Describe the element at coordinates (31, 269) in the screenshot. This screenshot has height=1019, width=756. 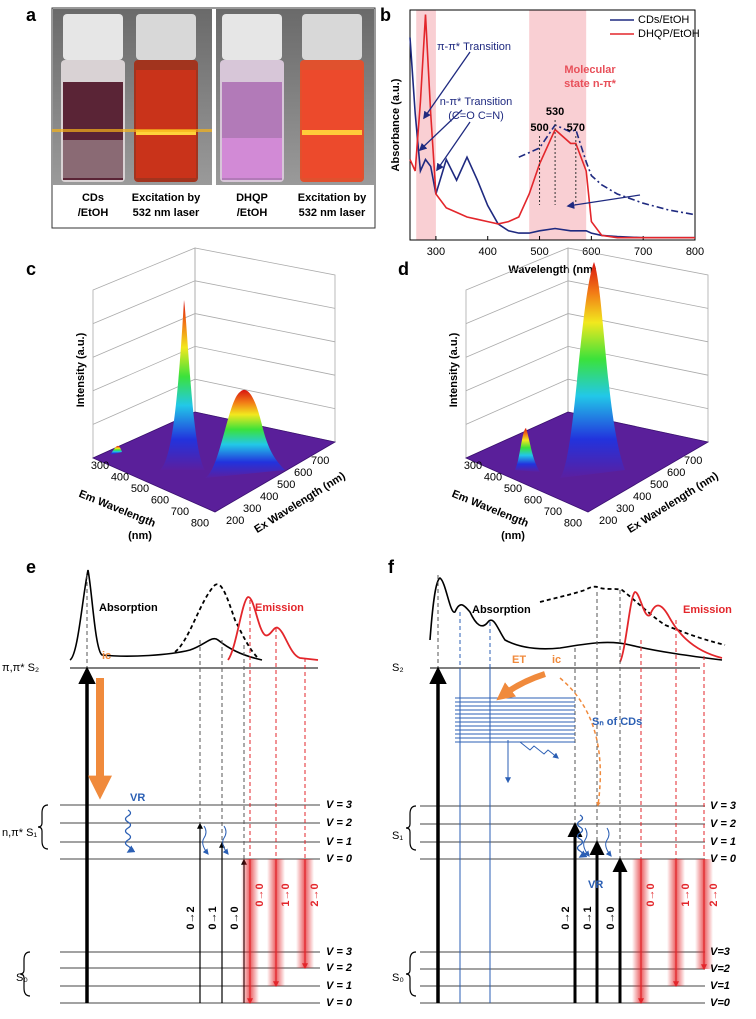
I see `panel-label: c` at that location.